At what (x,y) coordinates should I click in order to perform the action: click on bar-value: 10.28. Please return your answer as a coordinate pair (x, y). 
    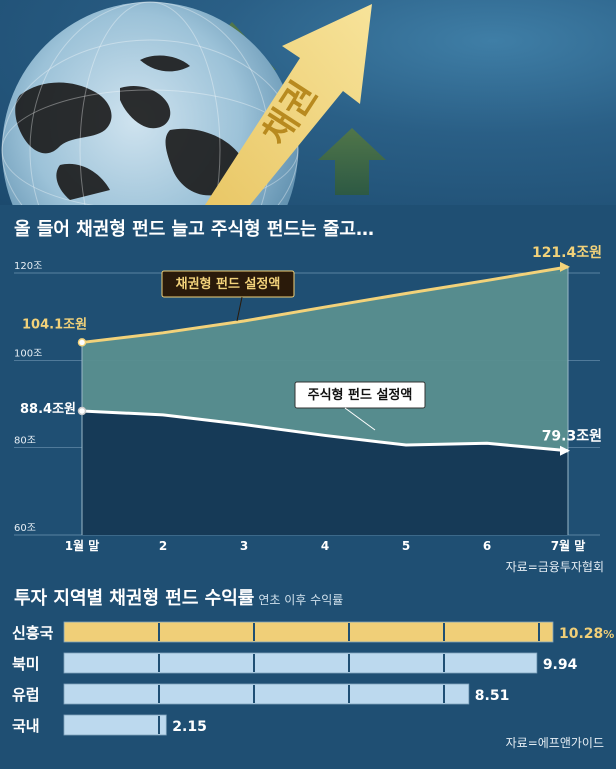
    Looking at the image, I should click on (581, 634).